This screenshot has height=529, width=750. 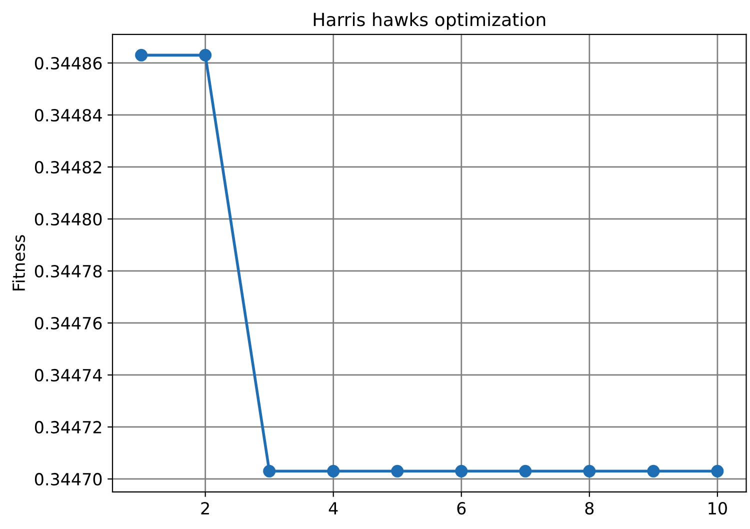 What do you see at coordinates (68, 167) in the screenshot?
I see `y-tick-label: 0.34482` at bounding box center [68, 167].